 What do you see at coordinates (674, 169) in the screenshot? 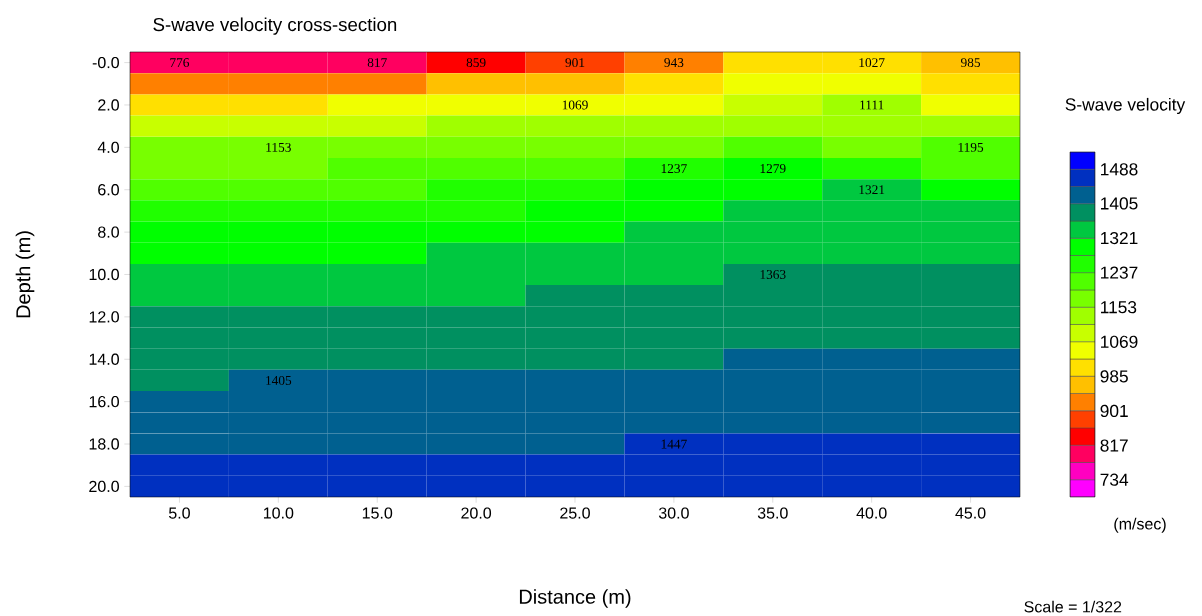
I see `data-label: 1237` at bounding box center [674, 169].